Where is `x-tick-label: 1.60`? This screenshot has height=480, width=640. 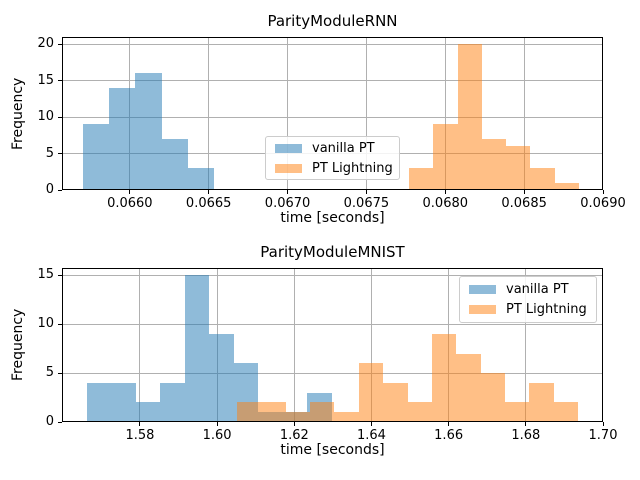
x-tick-label: 1.60 is located at coordinates (217, 435).